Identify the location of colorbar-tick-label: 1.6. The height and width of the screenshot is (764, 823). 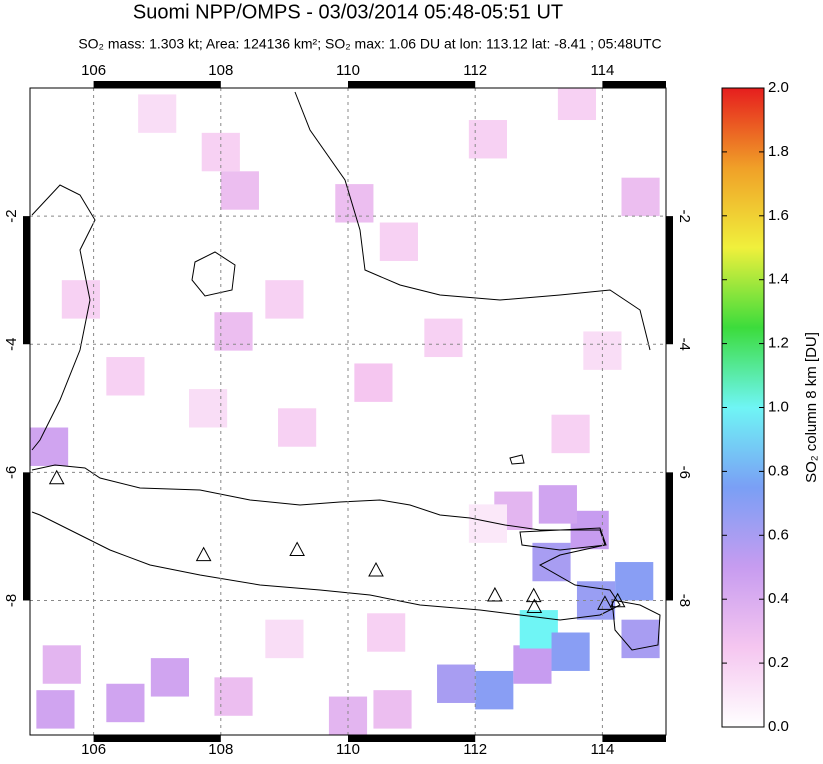
(778, 215).